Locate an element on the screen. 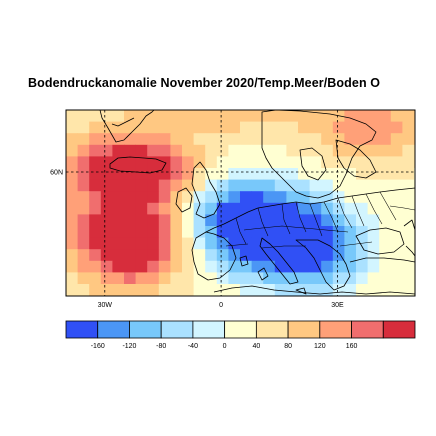  mediterranean-islands is located at coordinates (273, 275).